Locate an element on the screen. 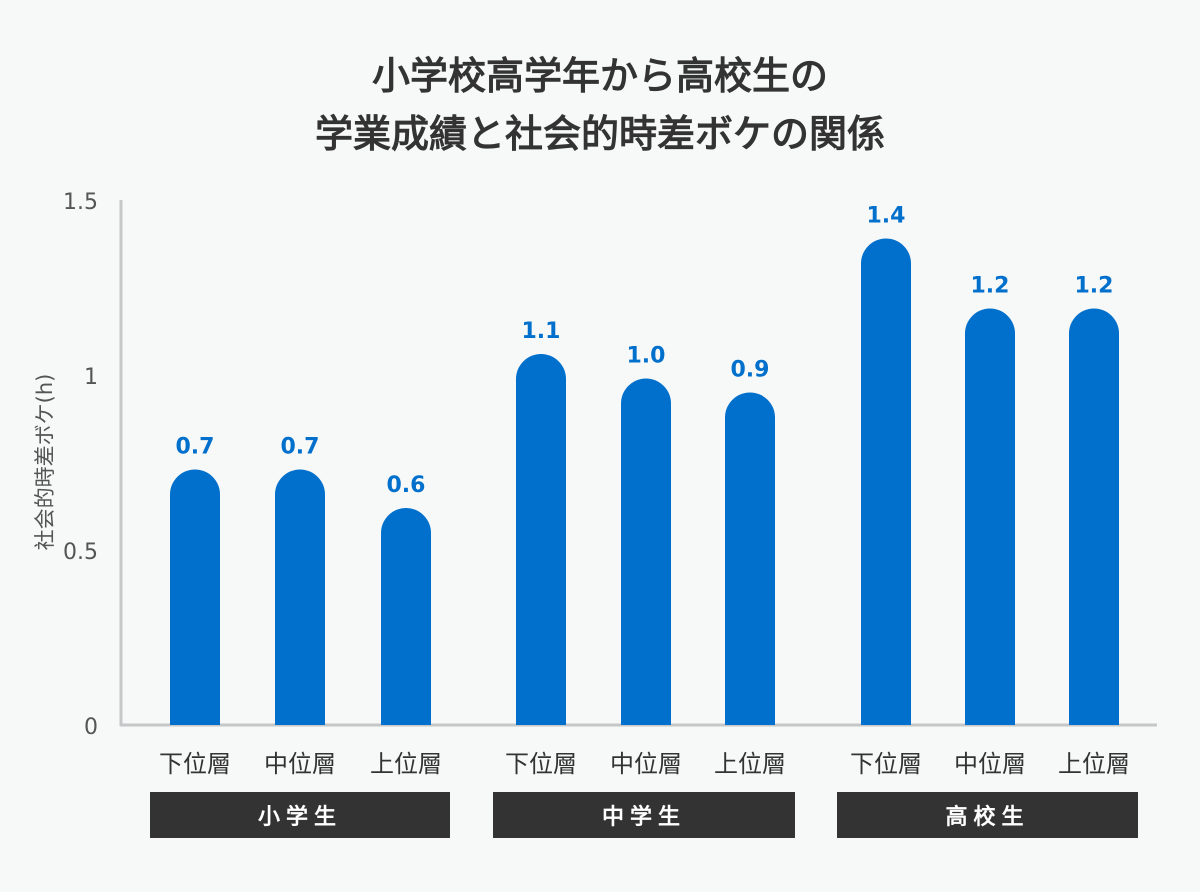 The height and width of the screenshot is (892, 1200). group-label: 小学生 is located at coordinates (300, 815).